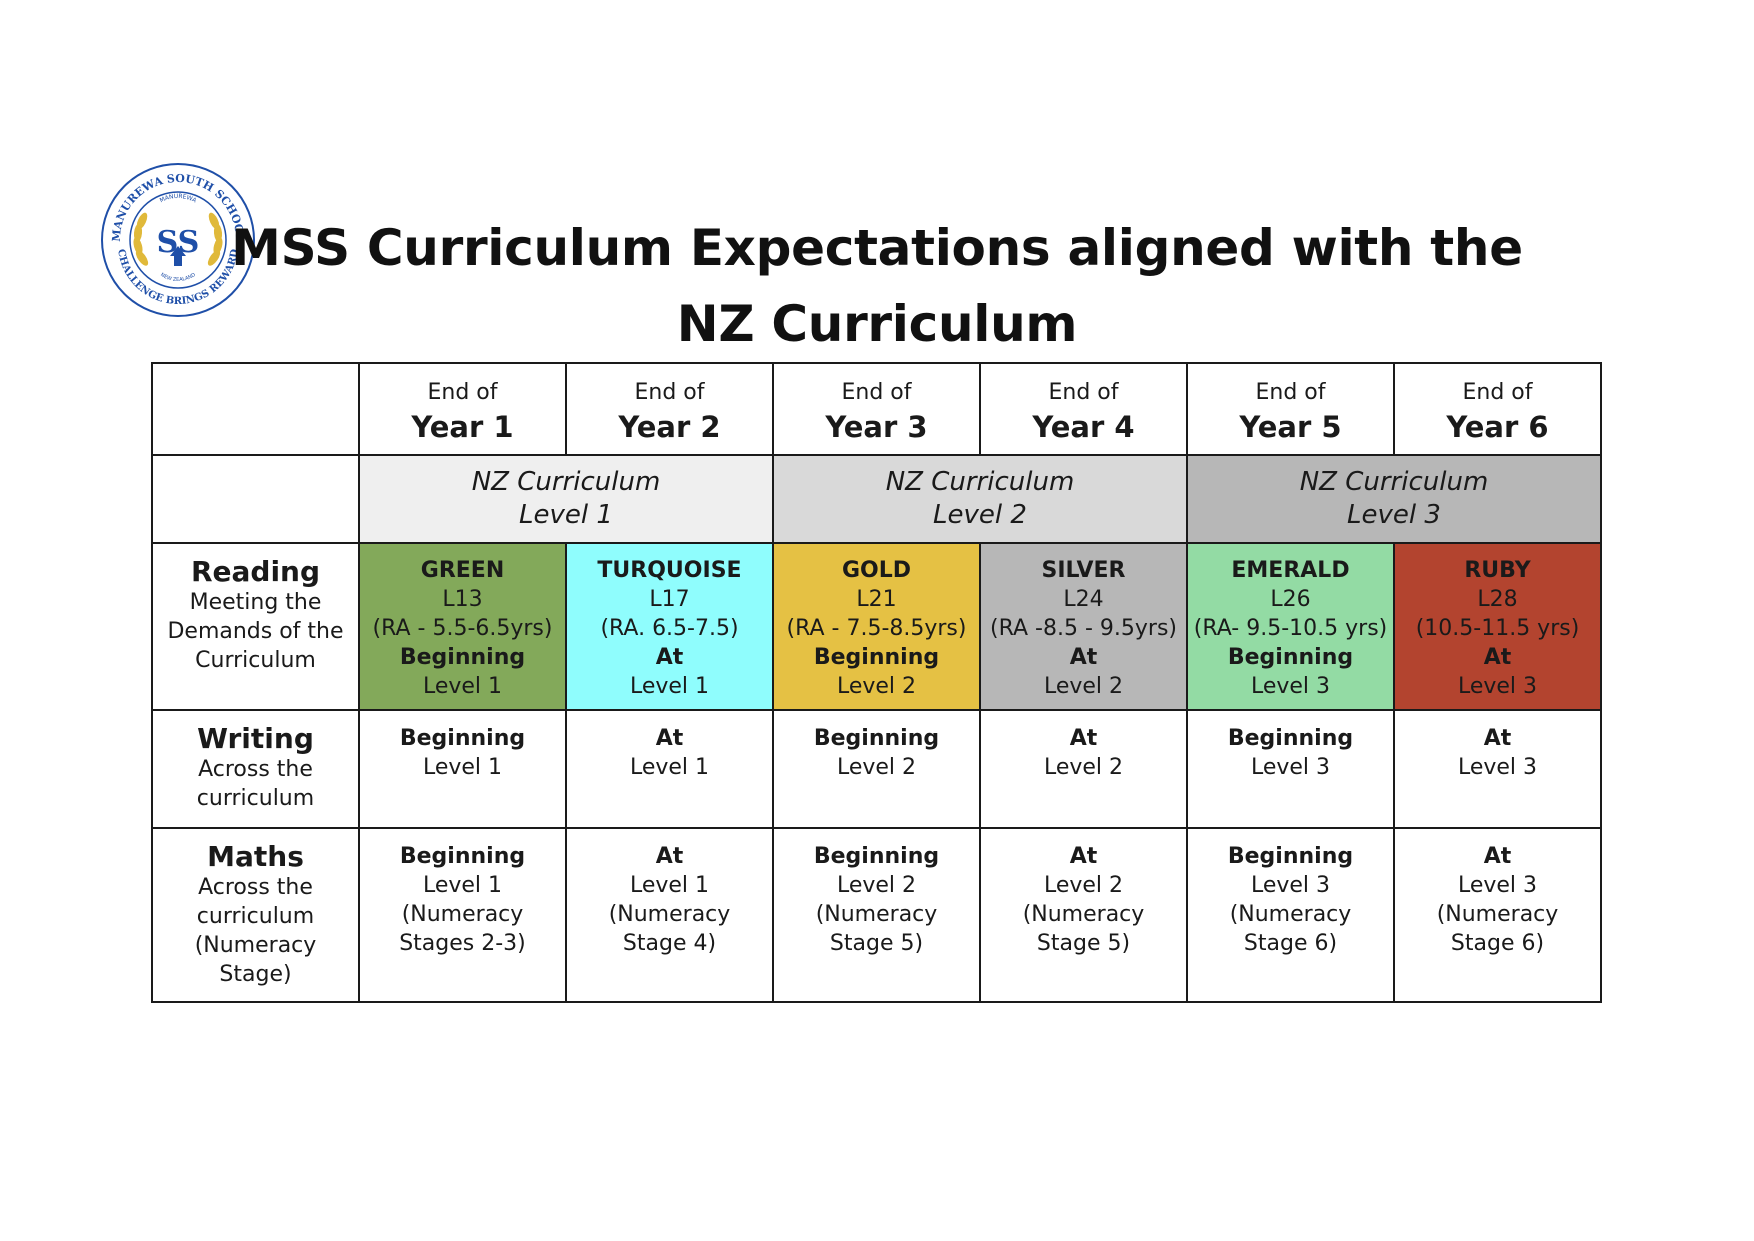  What do you see at coordinates (1290, 427) in the screenshot?
I see `year-label: Year 5` at bounding box center [1290, 427].